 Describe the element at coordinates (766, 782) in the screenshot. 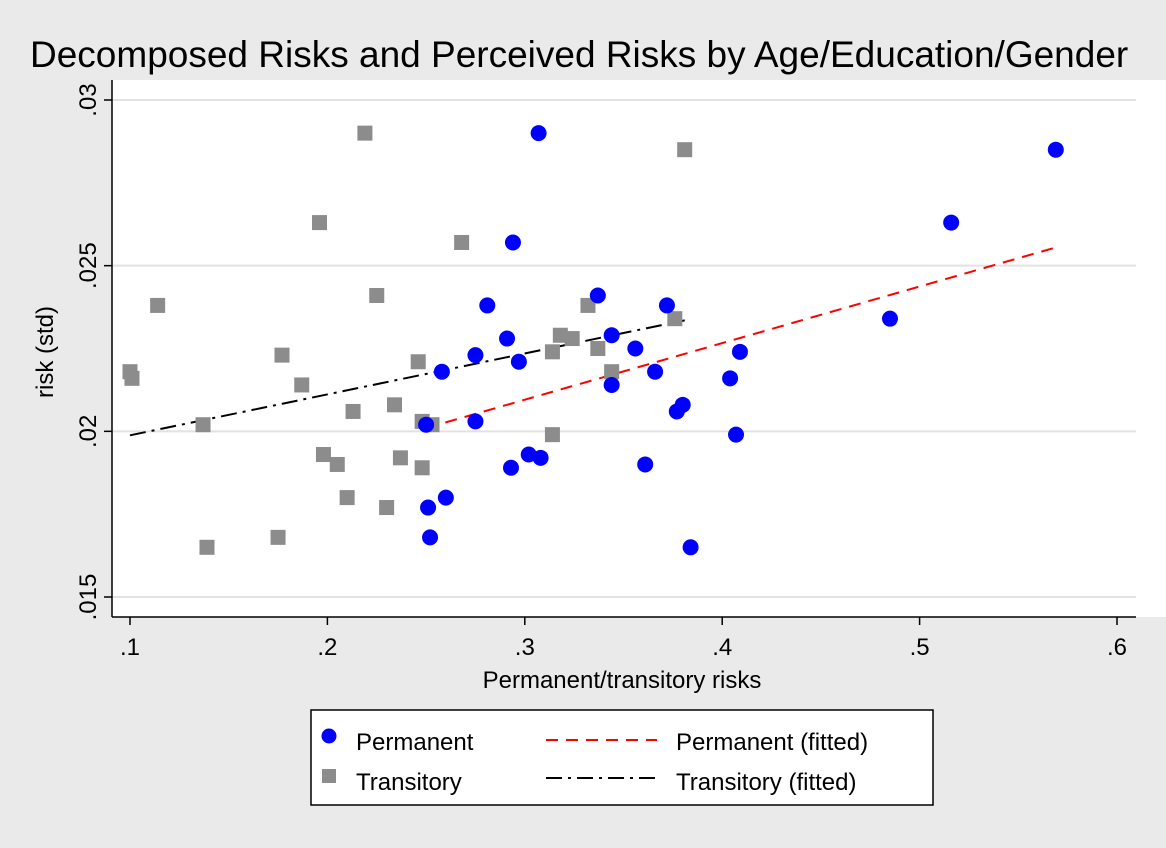

I see `legend-transitory-fitted-label: Transitory (fitted)` at that location.